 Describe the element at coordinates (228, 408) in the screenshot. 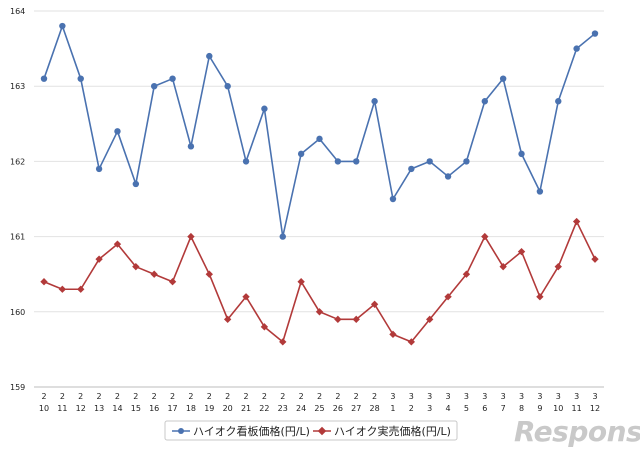

I see `x-tick-day: 20` at that location.